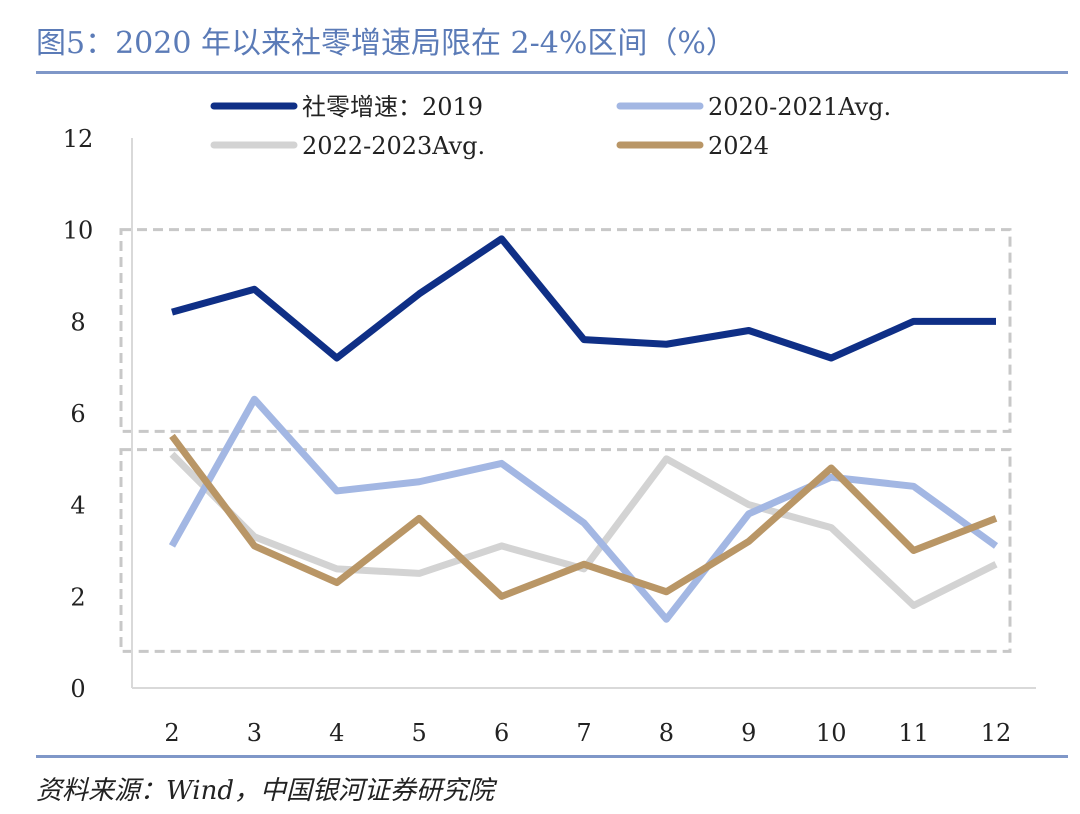 This screenshot has width=1080, height=814. I want to click on x-tick-label: 3, so click(254, 733).